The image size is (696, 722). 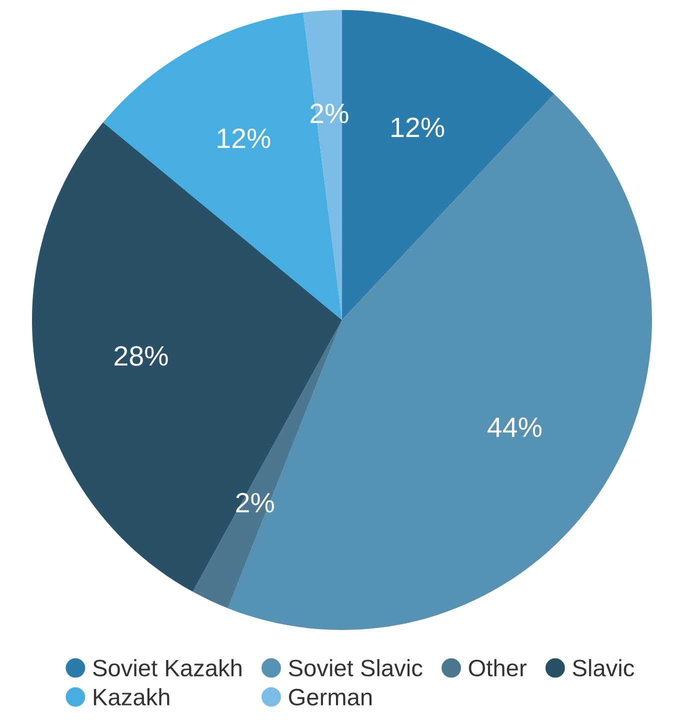 What do you see at coordinates (255, 502) in the screenshot?
I see `data-label: 2%` at bounding box center [255, 502].